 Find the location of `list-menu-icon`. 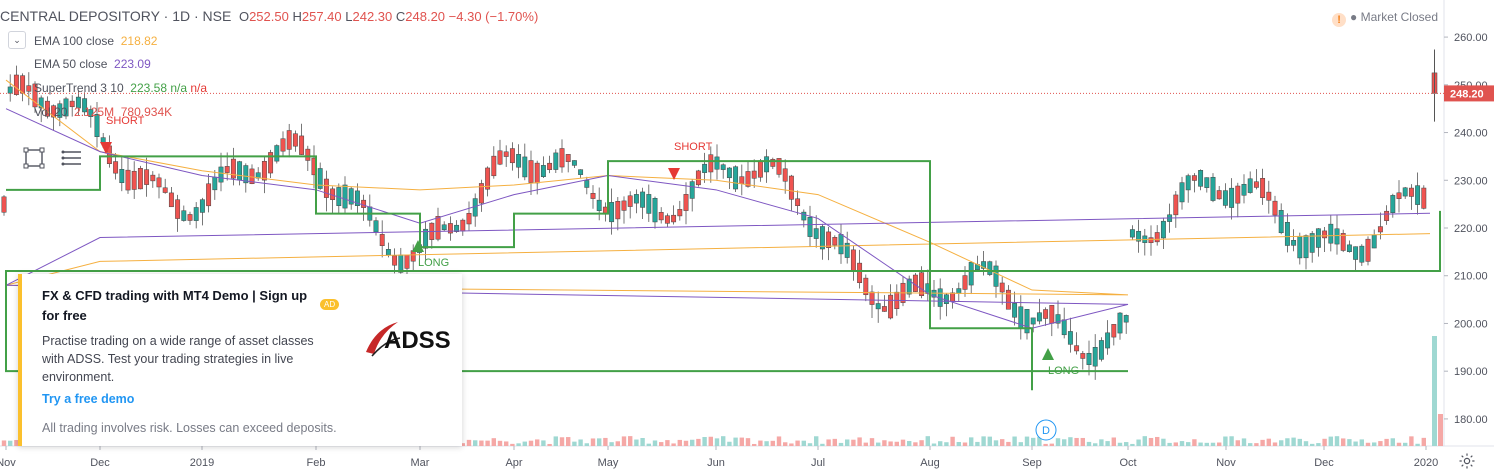

list-menu-icon is located at coordinates (72, 158).